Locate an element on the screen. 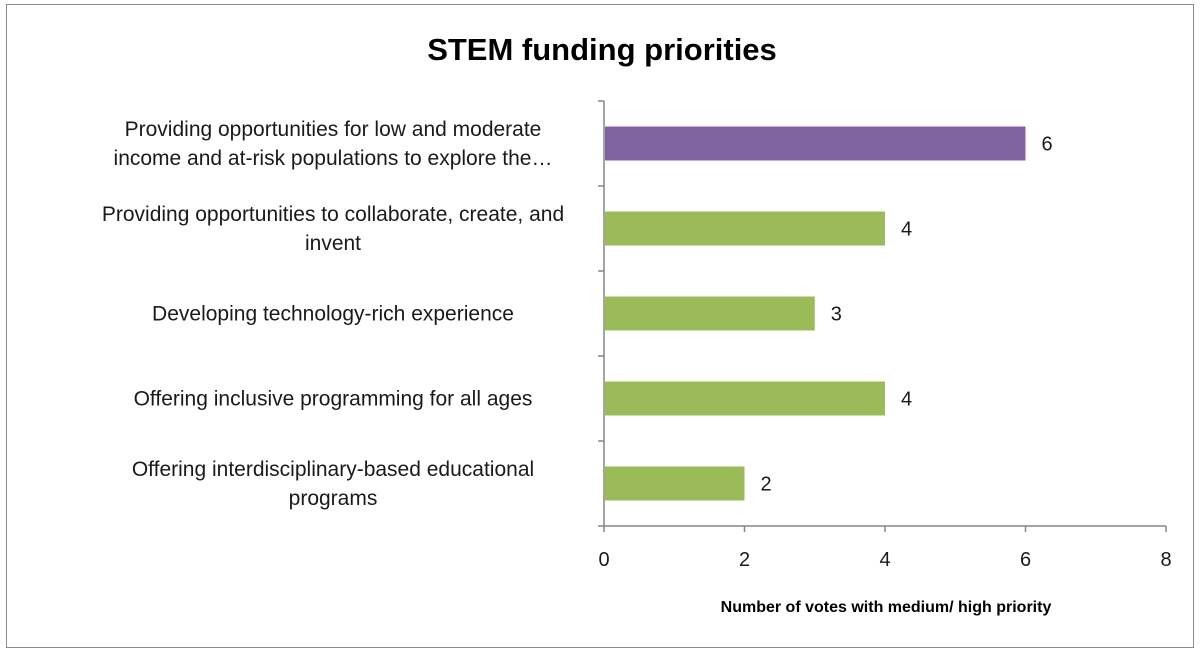 The height and width of the screenshot is (654, 1200). x-tick-label: 0 is located at coordinates (603, 560).